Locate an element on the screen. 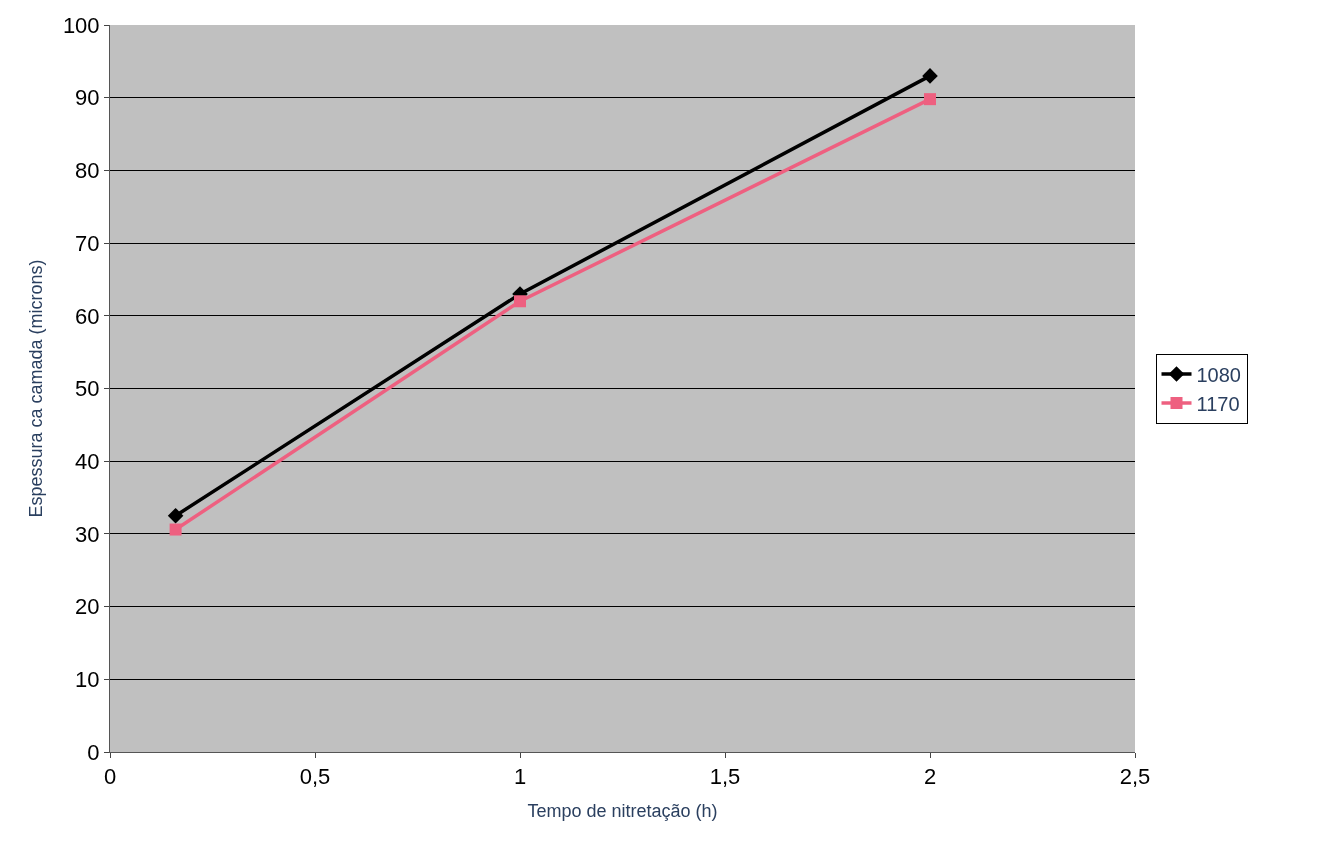 This screenshot has width=1325, height=862. y-tick-label: 60 is located at coordinates (87, 316).